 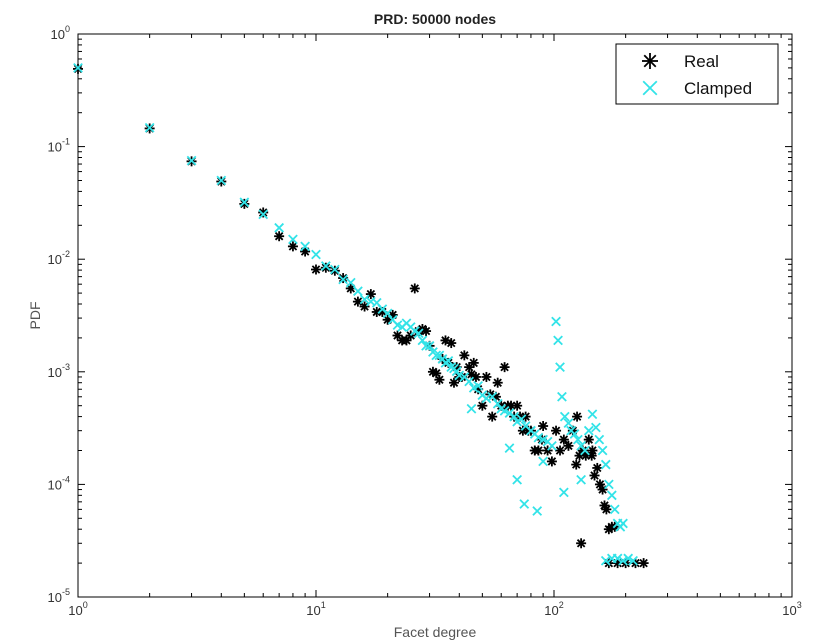 I want to click on legend-label-clamped: Clamped, so click(x=718, y=88).